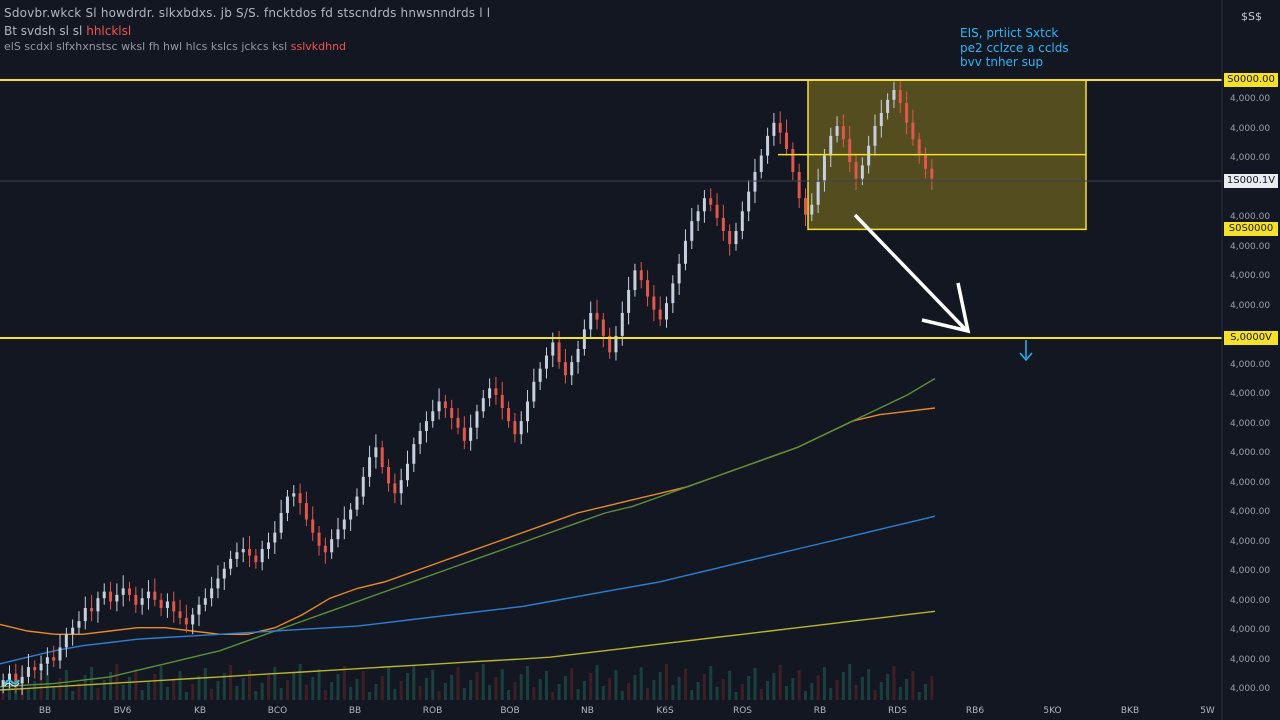 This screenshot has width=1280, height=720. I want to click on time-axis-tick: BOB, so click(510, 711).